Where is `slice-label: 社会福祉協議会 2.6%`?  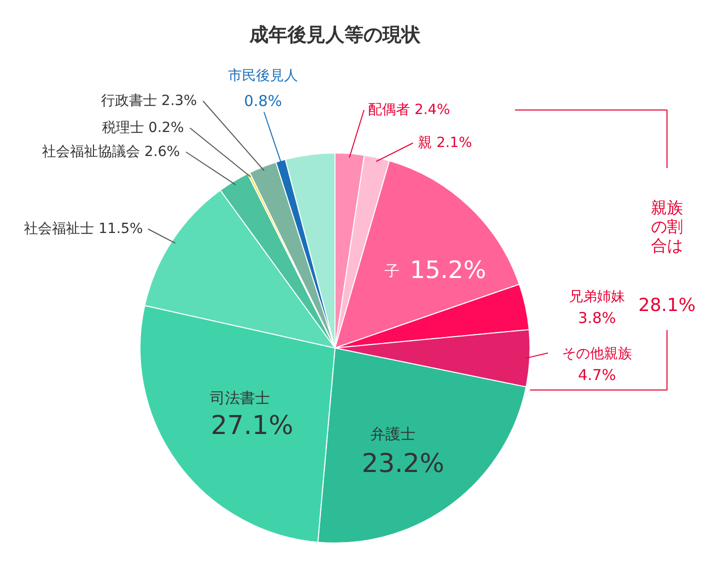
slice-label: 社会福祉協議会 2.6% is located at coordinates (111, 152).